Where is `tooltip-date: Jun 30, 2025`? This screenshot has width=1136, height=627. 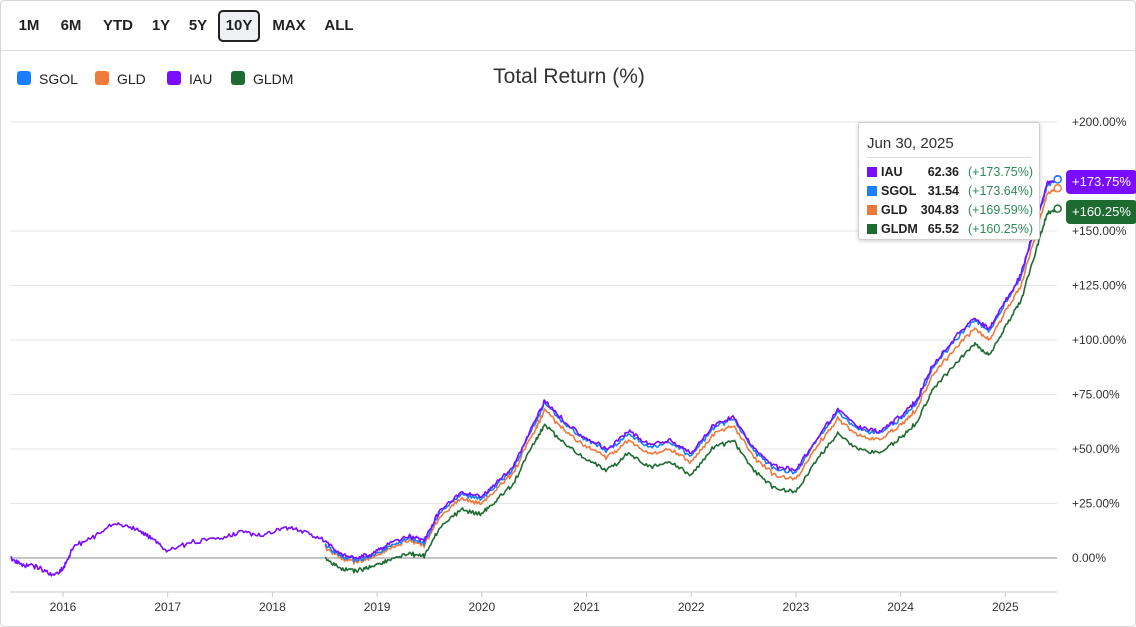 tooltip-date: Jun 30, 2025 is located at coordinates (910, 143).